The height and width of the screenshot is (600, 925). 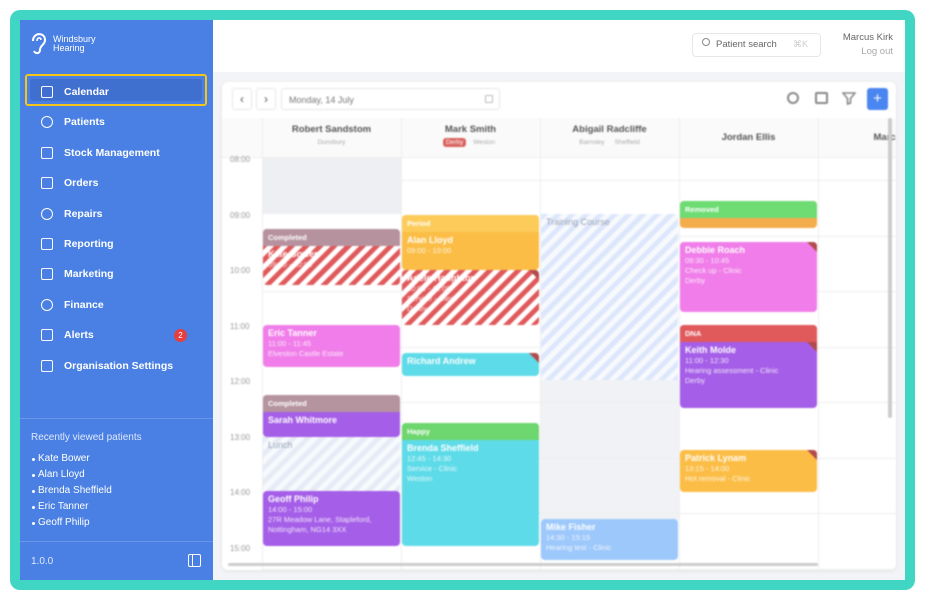 I want to click on appointment-detail: Nottingham, NG14 3XX, so click(x=307, y=529).